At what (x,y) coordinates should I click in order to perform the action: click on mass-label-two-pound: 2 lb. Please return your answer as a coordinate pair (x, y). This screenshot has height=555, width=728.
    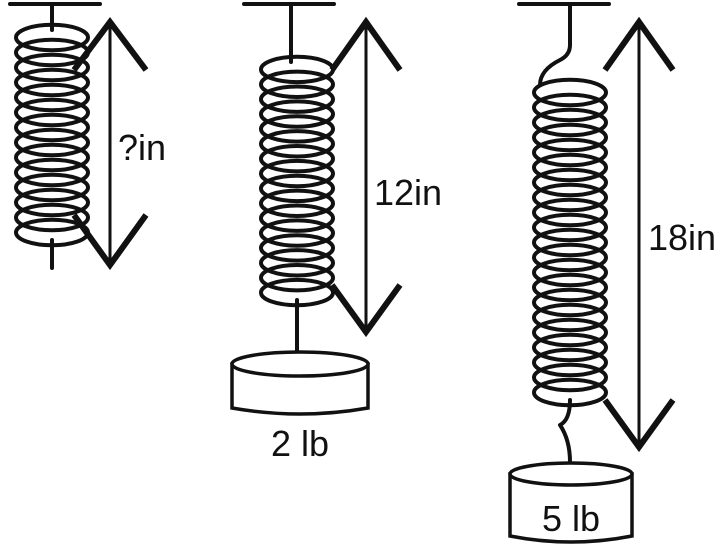
    Looking at the image, I should click on (300, 443).